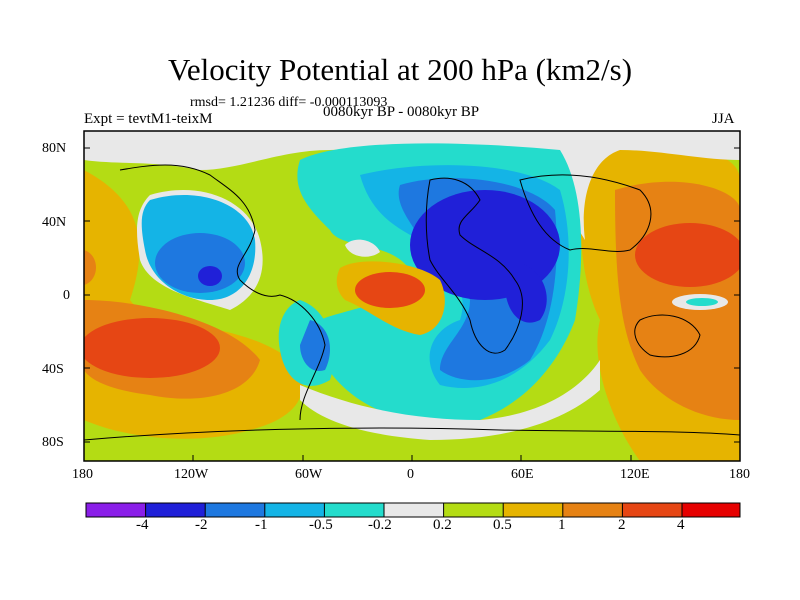  Describe the element at coordinates (400, 69) in the screenshot. I see `map-title: Velocity Potential at 200 hPa (km2/s)` at that location.